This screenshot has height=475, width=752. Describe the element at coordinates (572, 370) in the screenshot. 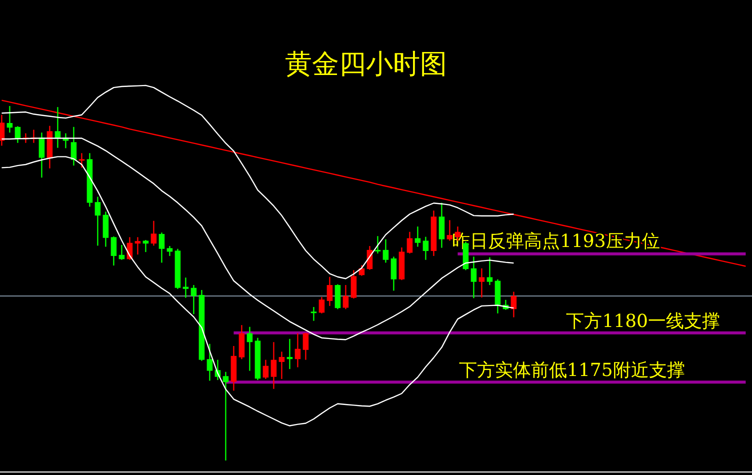

I see `annotation: 下方实体前低1175附近支撑` at that location.